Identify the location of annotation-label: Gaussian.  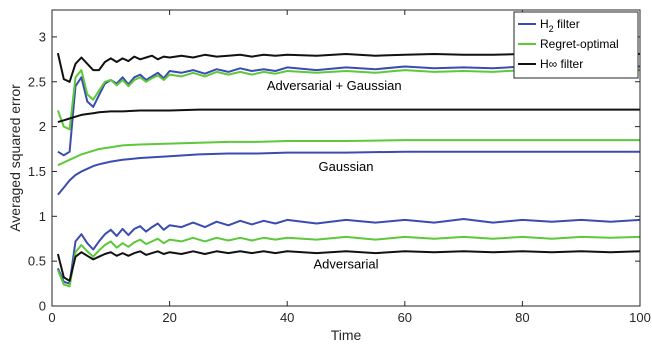
(346, 166).